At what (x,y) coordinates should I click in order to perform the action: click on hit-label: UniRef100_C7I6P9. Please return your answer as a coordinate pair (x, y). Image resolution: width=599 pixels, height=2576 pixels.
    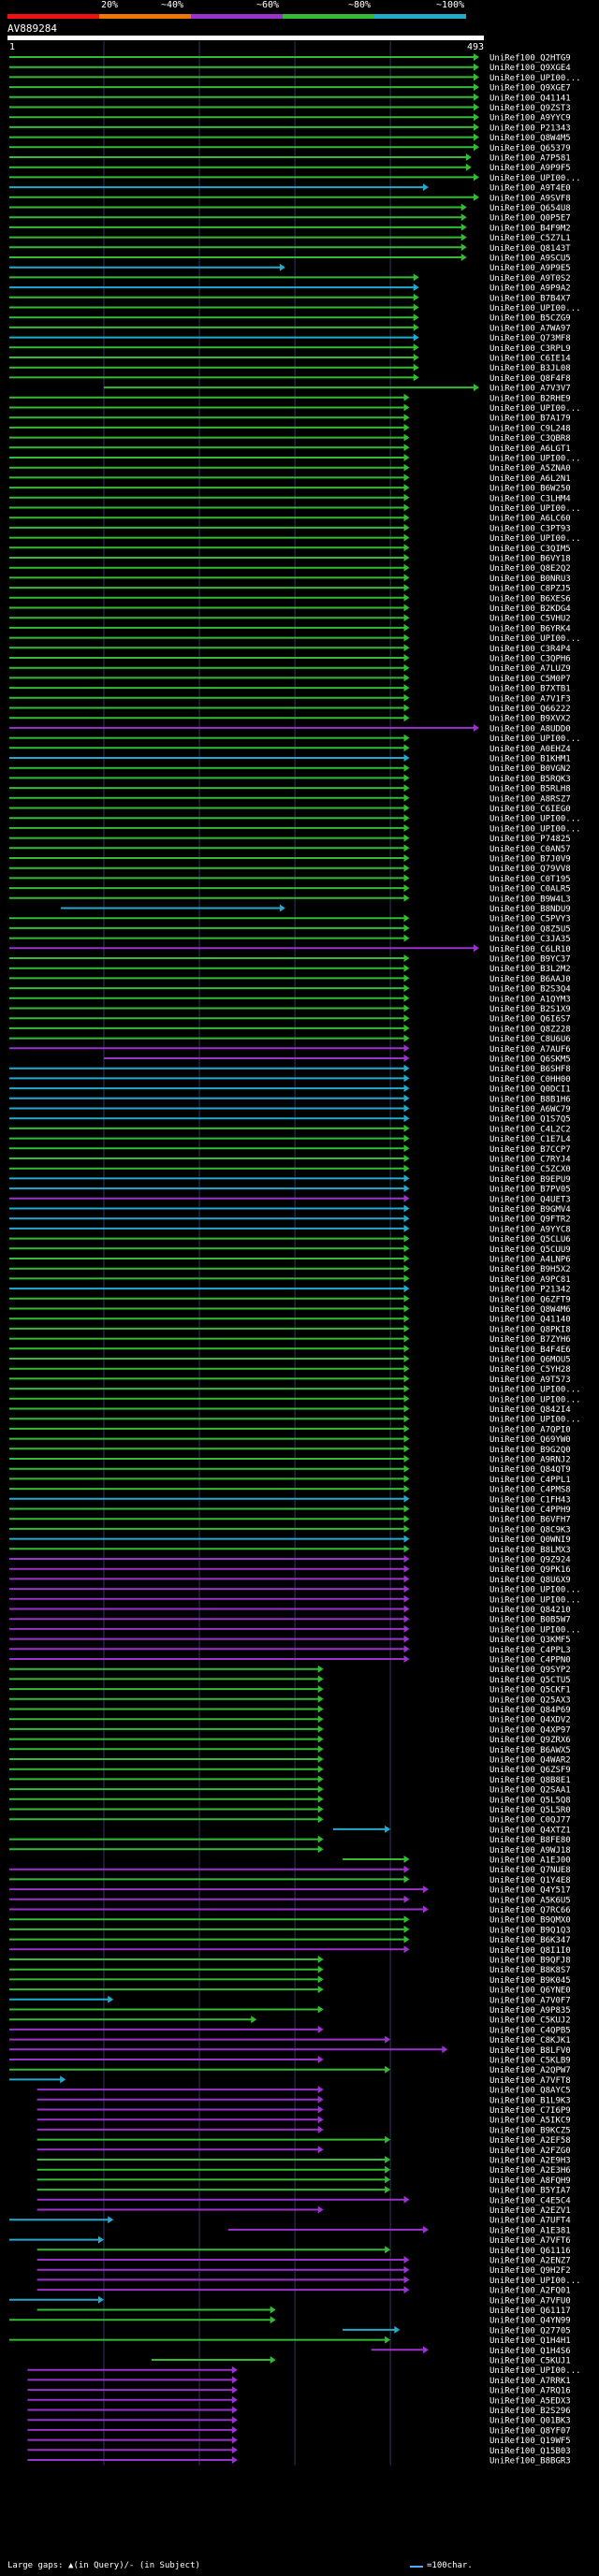
    Looking at the image, I should click on (530, 2111).